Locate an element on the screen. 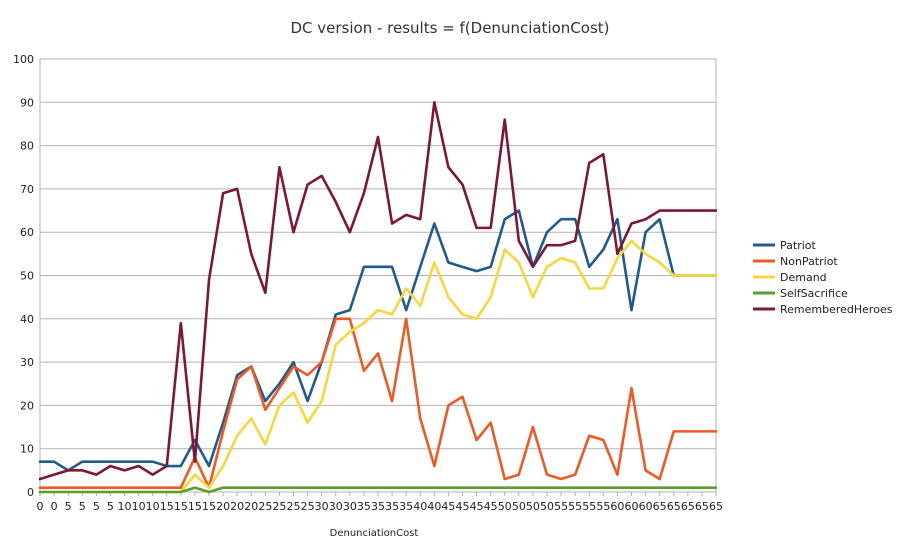 The height and width of the screenshot is (555, 902). y-tick-label: 60 is located at coordinates (27, 232).